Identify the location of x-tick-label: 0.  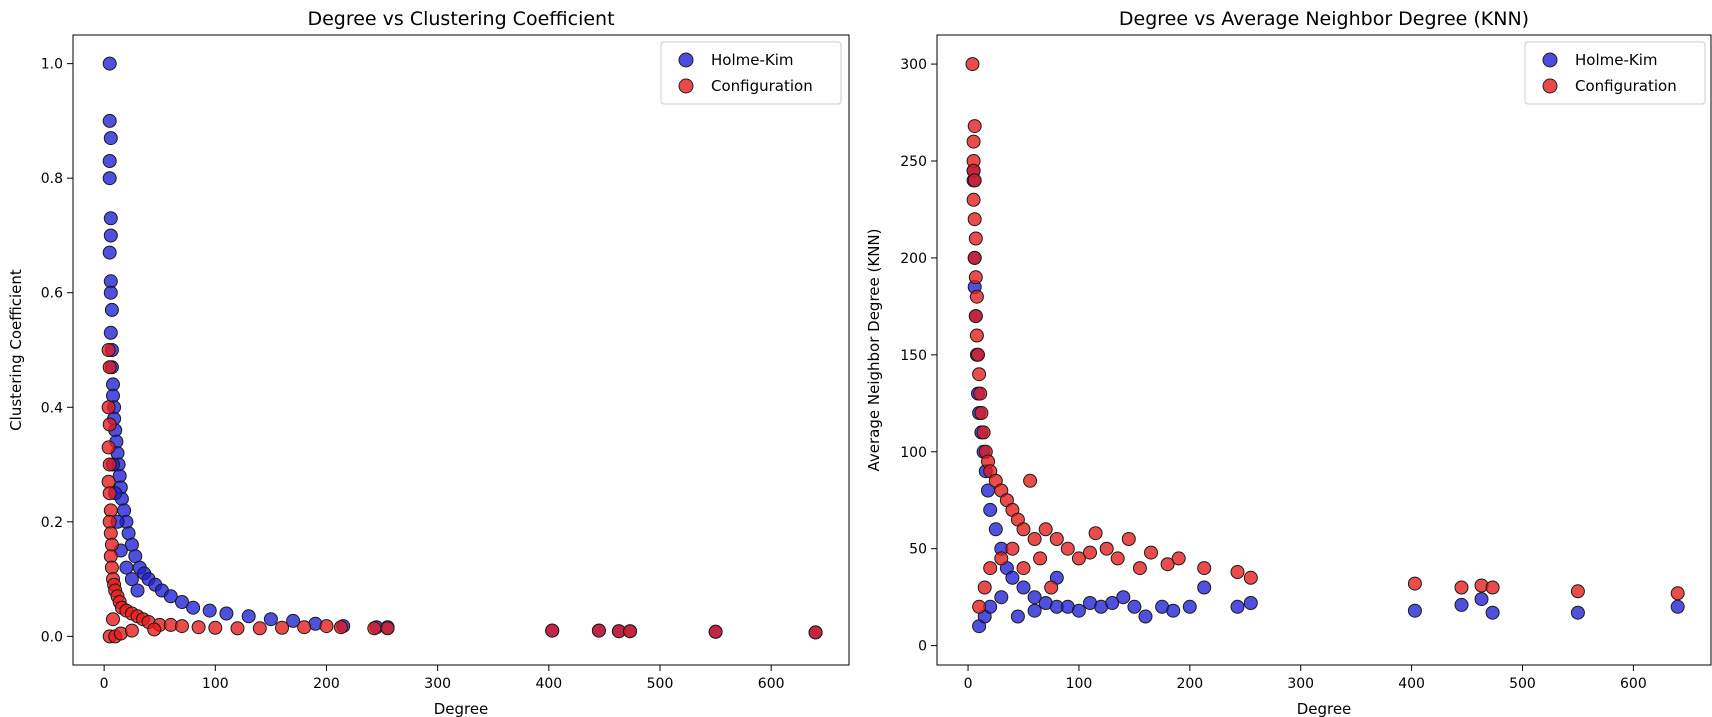
(968, 684).